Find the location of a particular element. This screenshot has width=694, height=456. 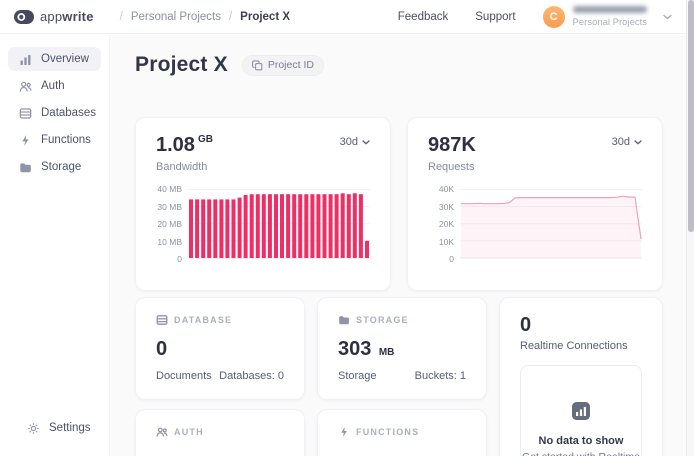

requests-chart: 40K 30K 20K 10K 0 is located at coordinates (535, 224).